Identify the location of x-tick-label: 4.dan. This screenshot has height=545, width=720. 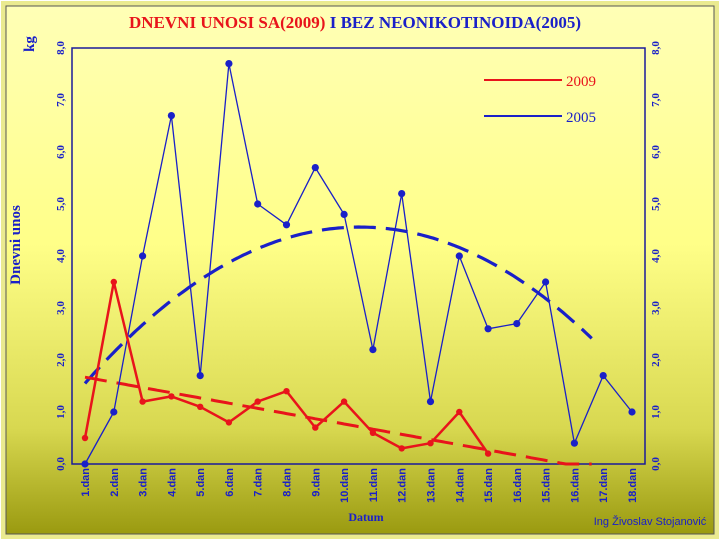
(172, 482).